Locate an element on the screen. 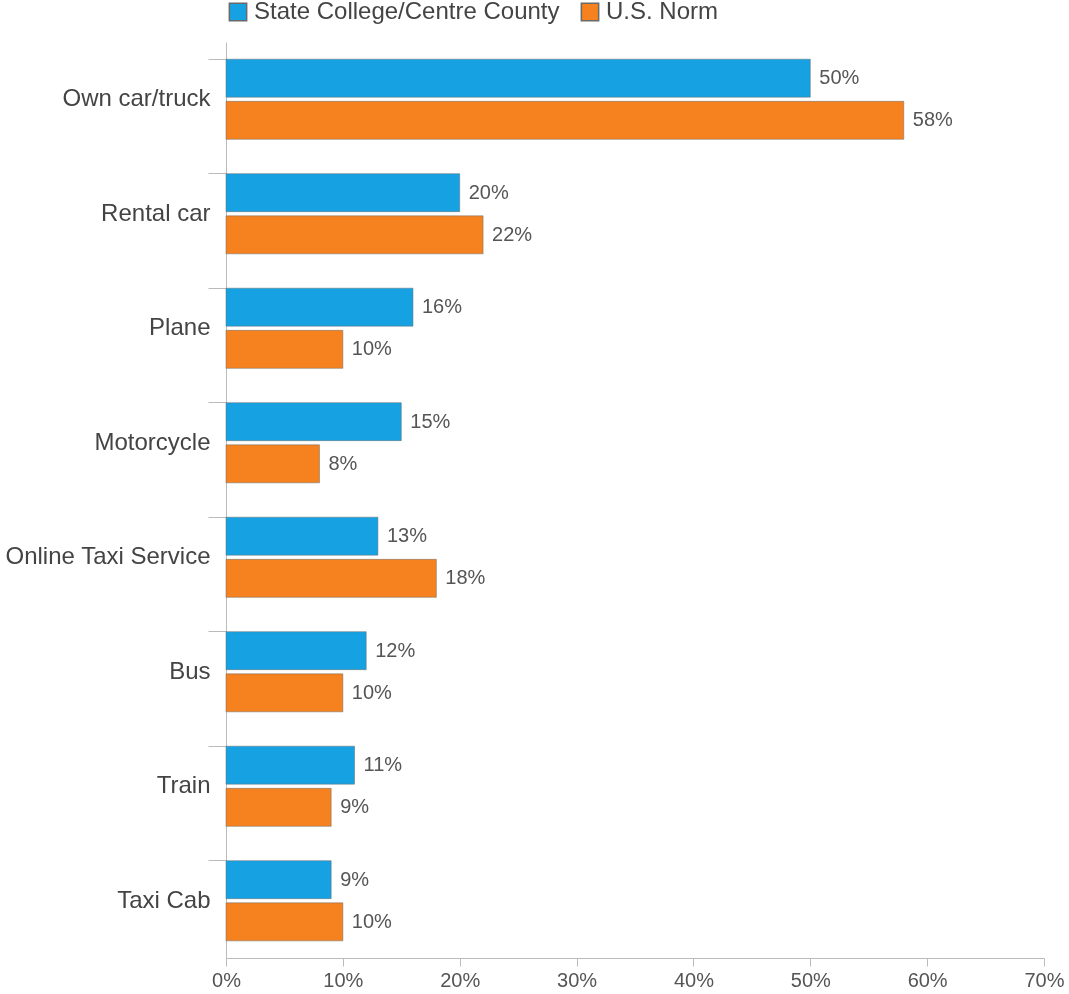 This screenshot has height=994, width=1069. legend-label: U.S. Norm is located at coordinates (662, 12).